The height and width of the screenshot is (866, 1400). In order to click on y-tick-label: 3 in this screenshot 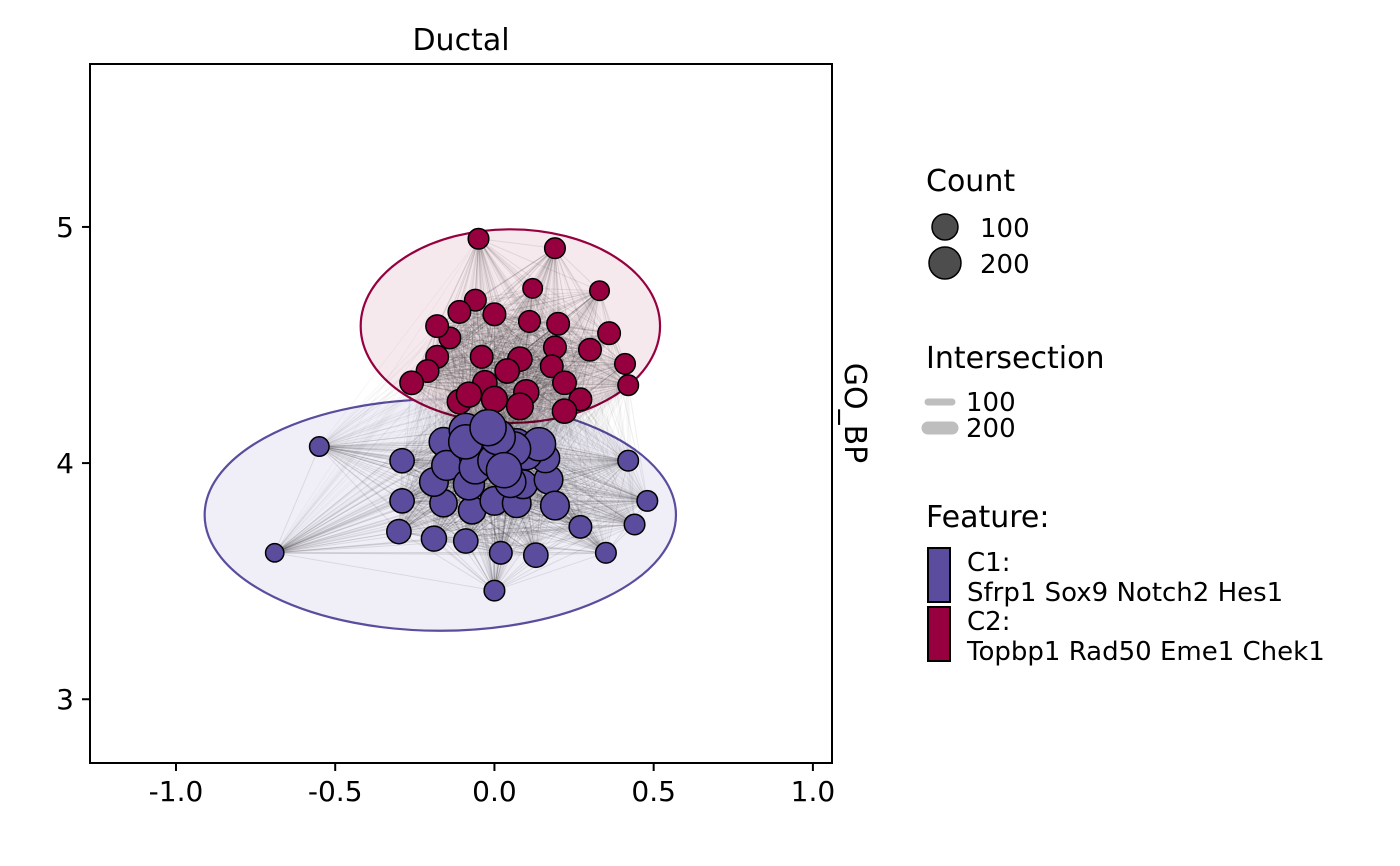, I will do `click(65, 699)`.